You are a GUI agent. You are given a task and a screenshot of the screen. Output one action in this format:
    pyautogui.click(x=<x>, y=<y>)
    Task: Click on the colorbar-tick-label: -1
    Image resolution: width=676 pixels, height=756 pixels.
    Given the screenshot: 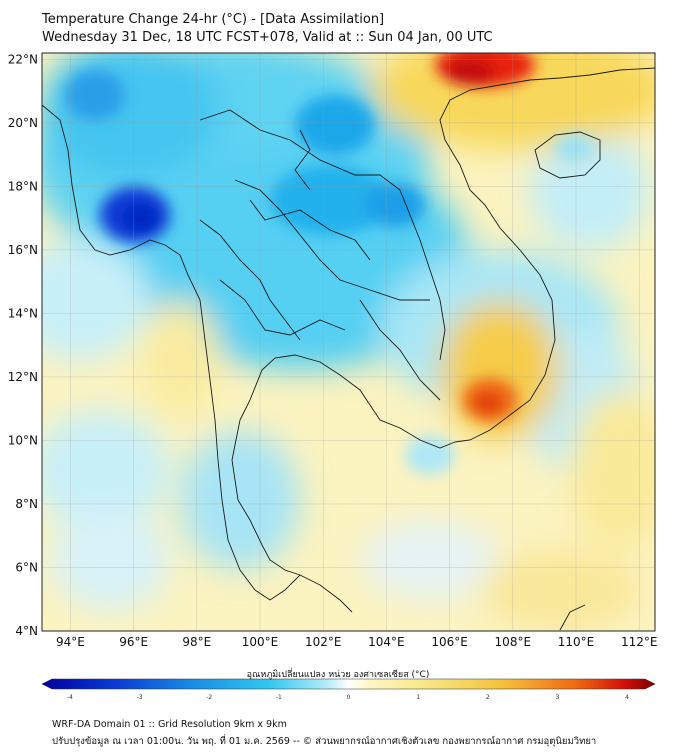 What is the action you would take?
    pyautogui.click(x=279, y=697)
    